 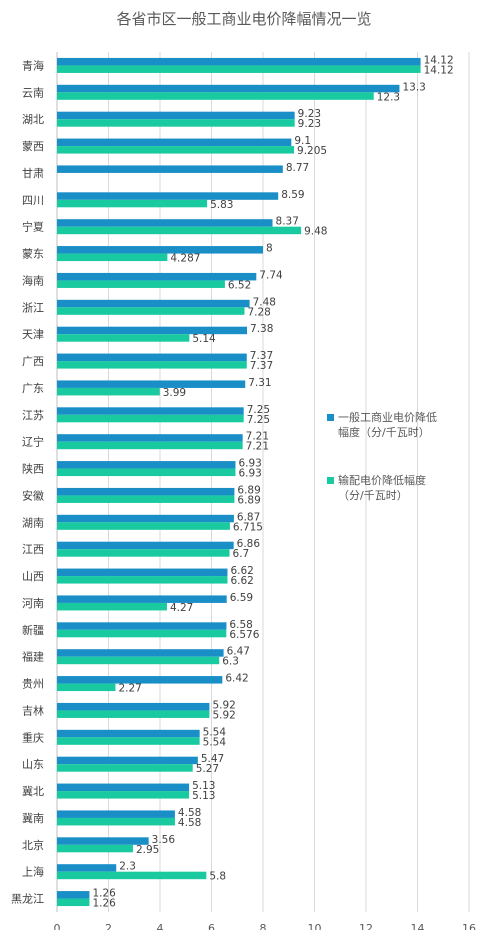 I want to click on x-tick-label: 10, so click(x=315, y=926).